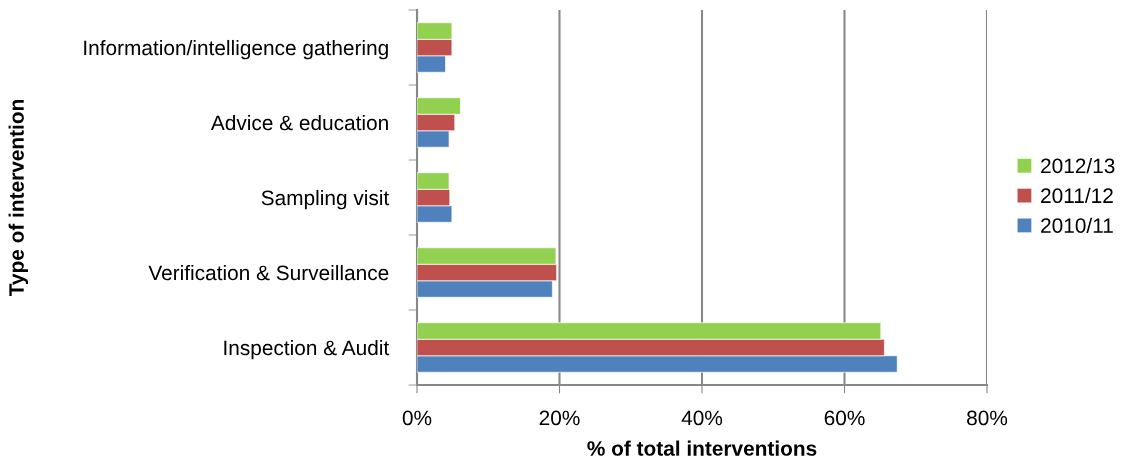 This screenshot has height=464, width=1145. Describe the element at coordinates (325, 199) in the screenshot. I see `y-tick-label: Sampling visit` at that location.